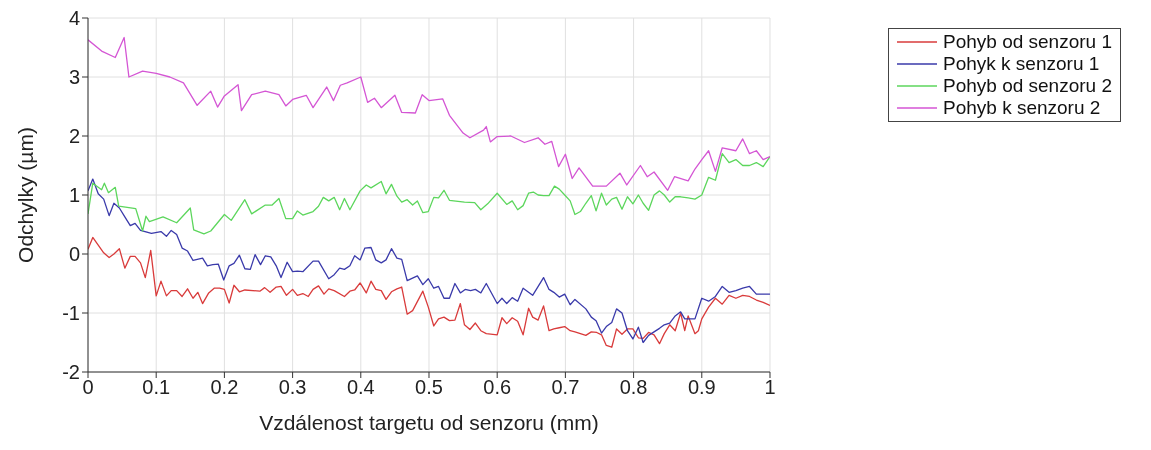  What do you see at coordinates (770, 387) in the screenshot?
I see `x-tick-label: 1` at bounding box center [770, 387].